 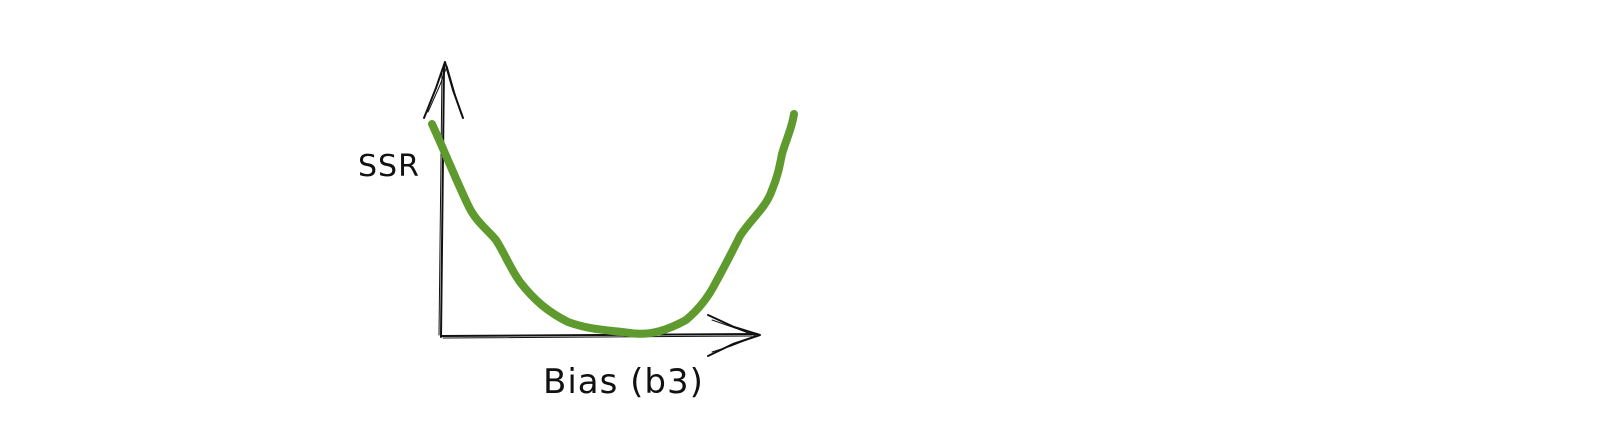 I want to click on ssr-curve, so click(x=613, y=224).